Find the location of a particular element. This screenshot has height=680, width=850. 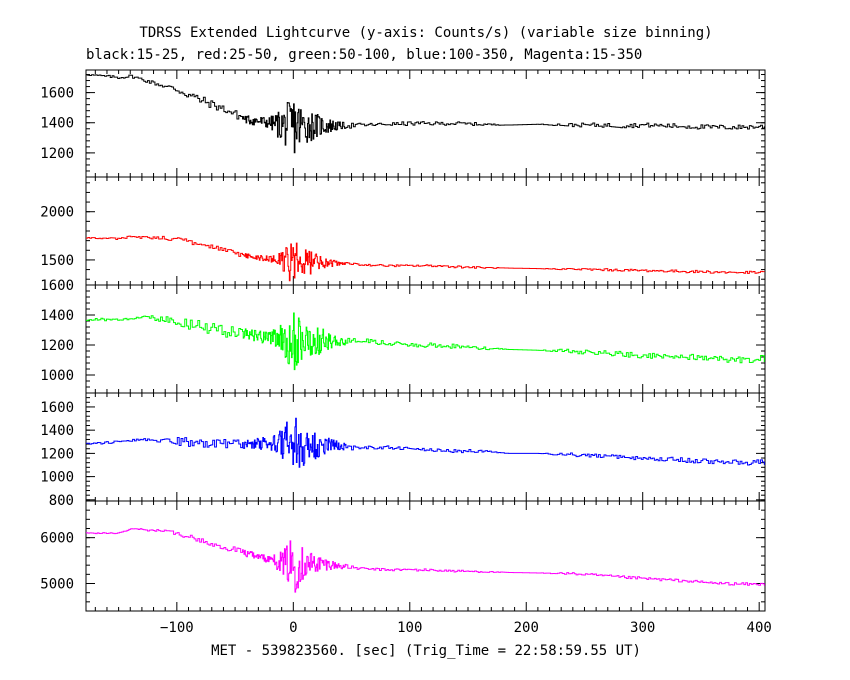

panel-magenta: 5000 6000 is located at coordinates (403, 556).